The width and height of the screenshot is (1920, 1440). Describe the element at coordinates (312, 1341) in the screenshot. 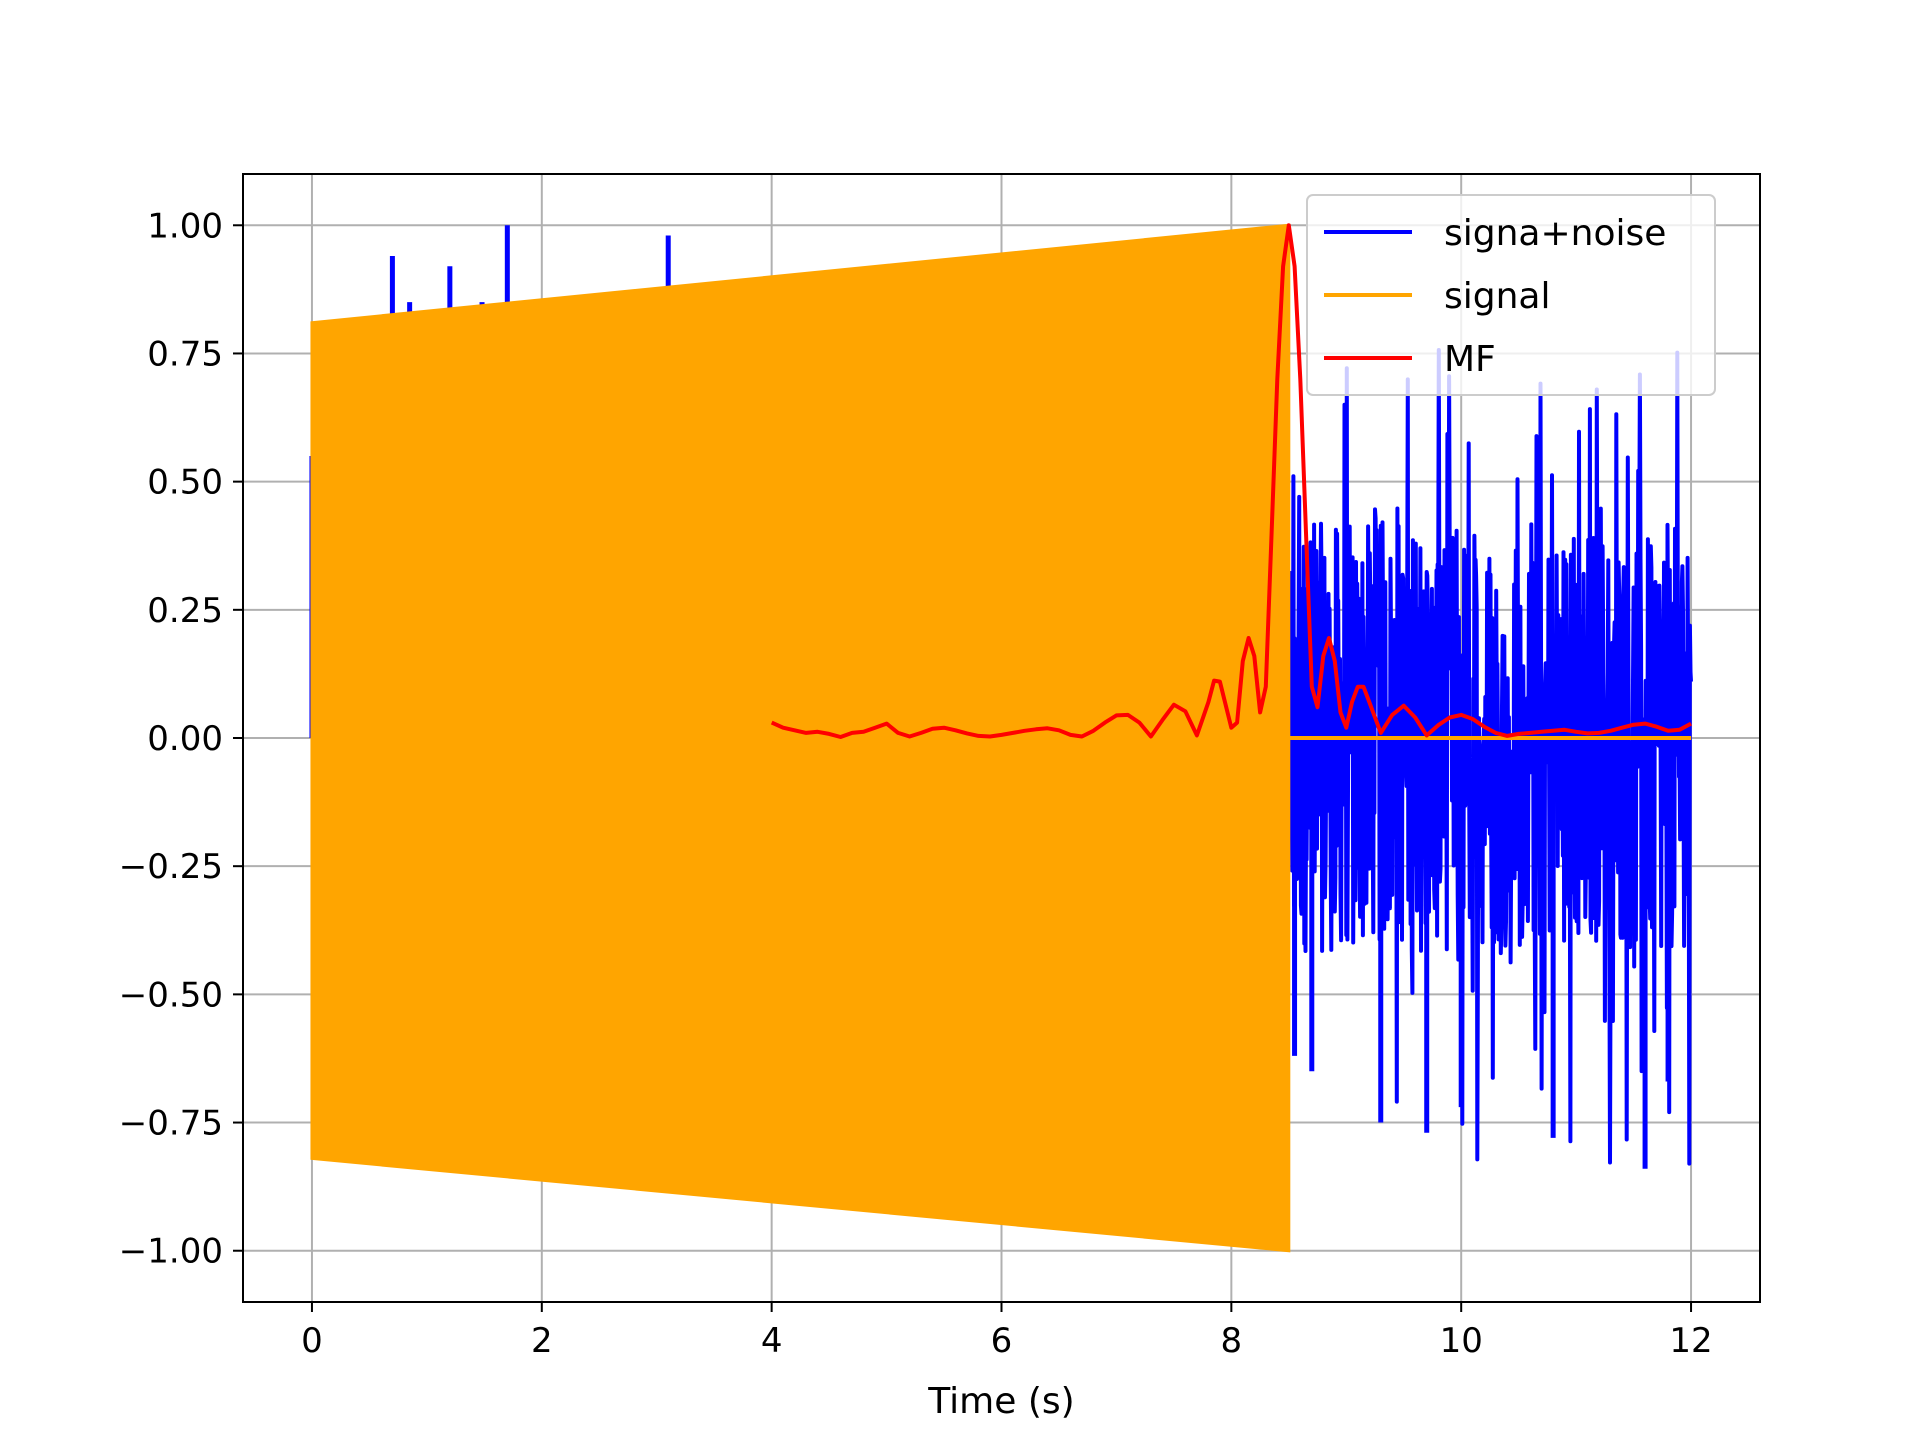

I see `x-tick-label: 0` at that location.